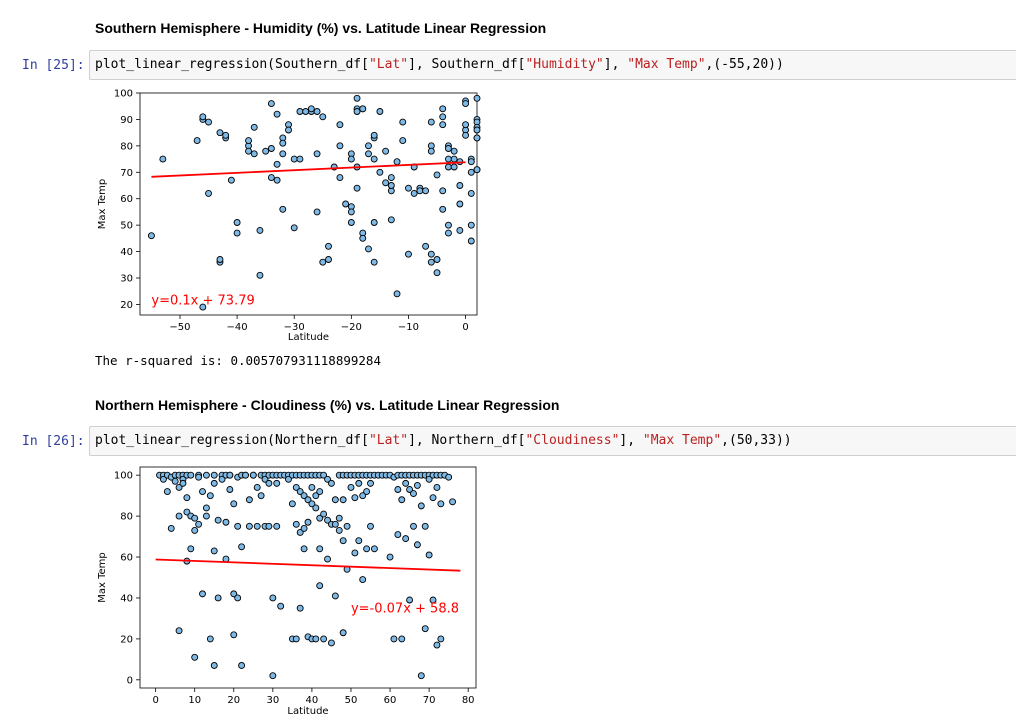  I want to click on x-tick-label: −50, so click(179, 327).